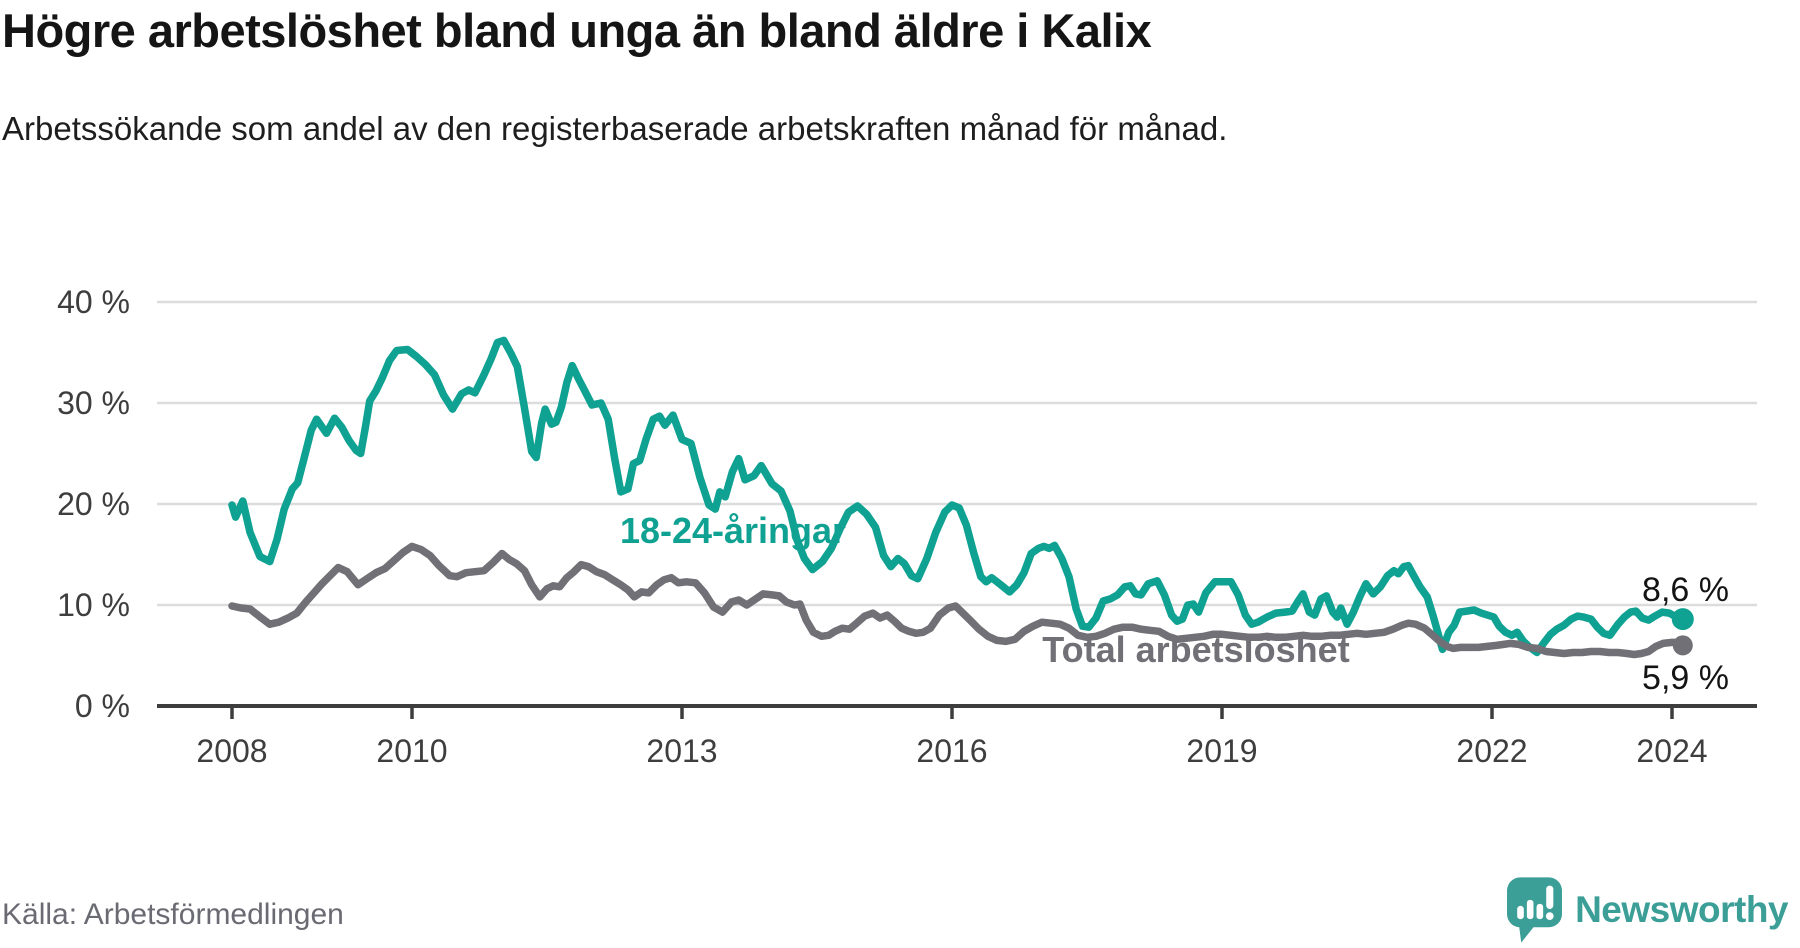 This screenshot has height=948, width=1800. Describe the element at coordinates (173, 914) in the screenshot. I see `source-note: Källa: Arbetsförmedlingen` at that location.